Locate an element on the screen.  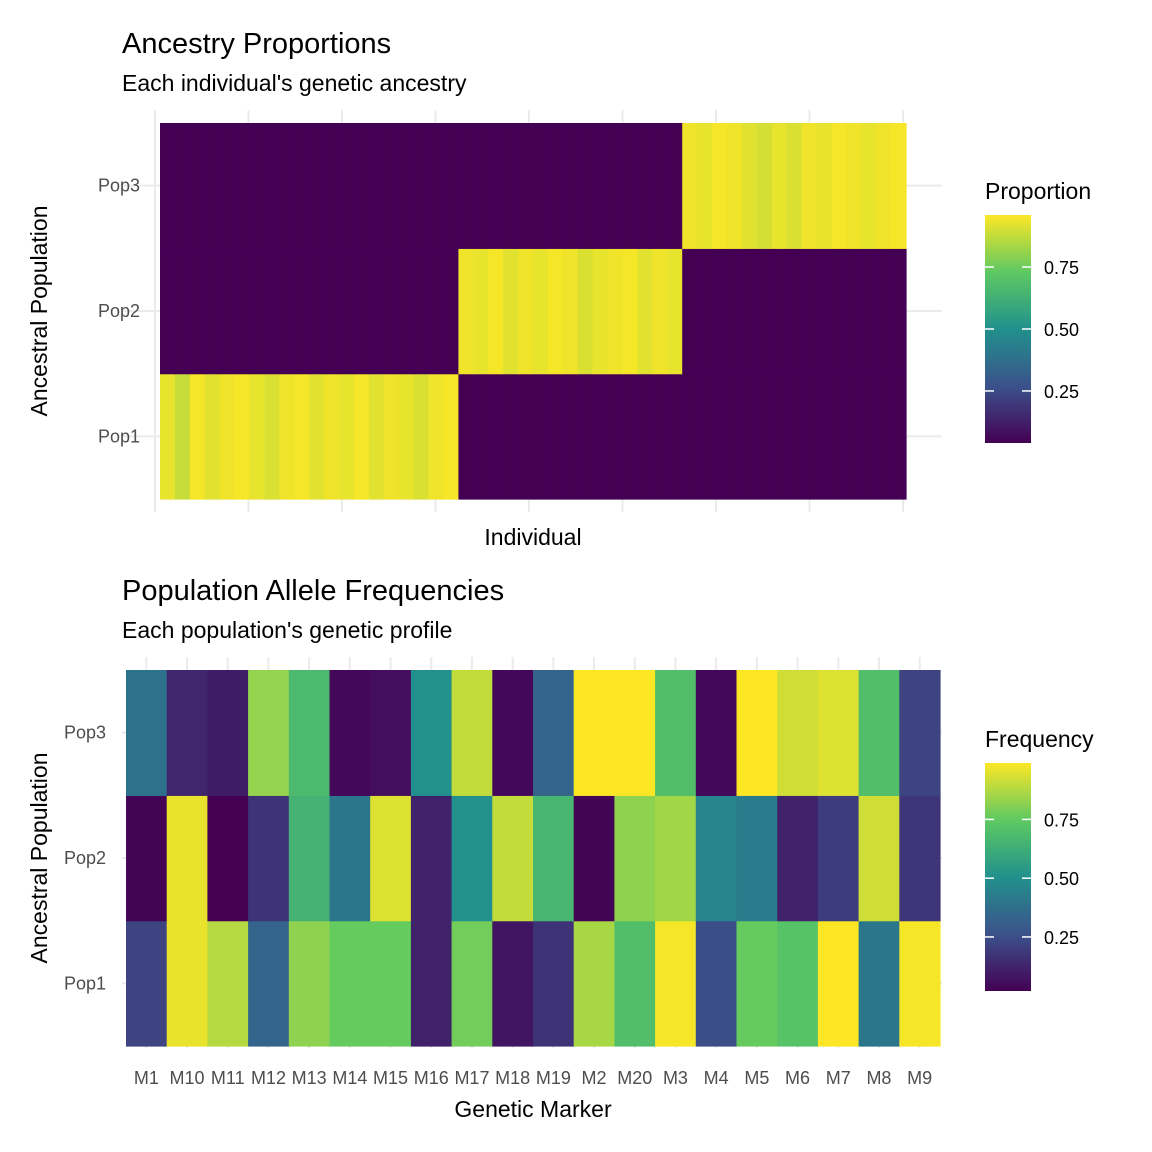
x-tick-label: M1 is located at coordinates (146, 1078).